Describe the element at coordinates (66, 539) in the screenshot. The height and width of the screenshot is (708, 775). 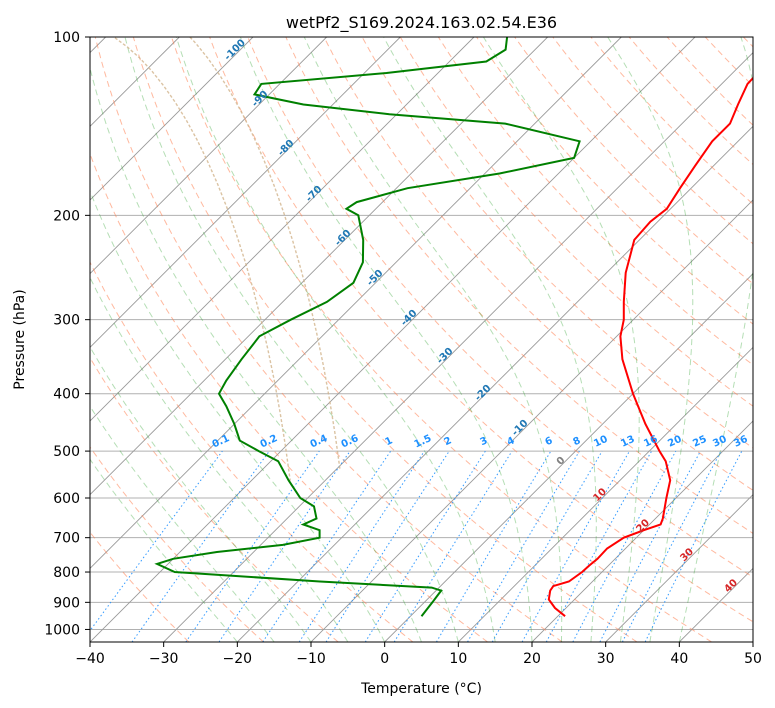
I see `y-tick-label: 700` at that location.